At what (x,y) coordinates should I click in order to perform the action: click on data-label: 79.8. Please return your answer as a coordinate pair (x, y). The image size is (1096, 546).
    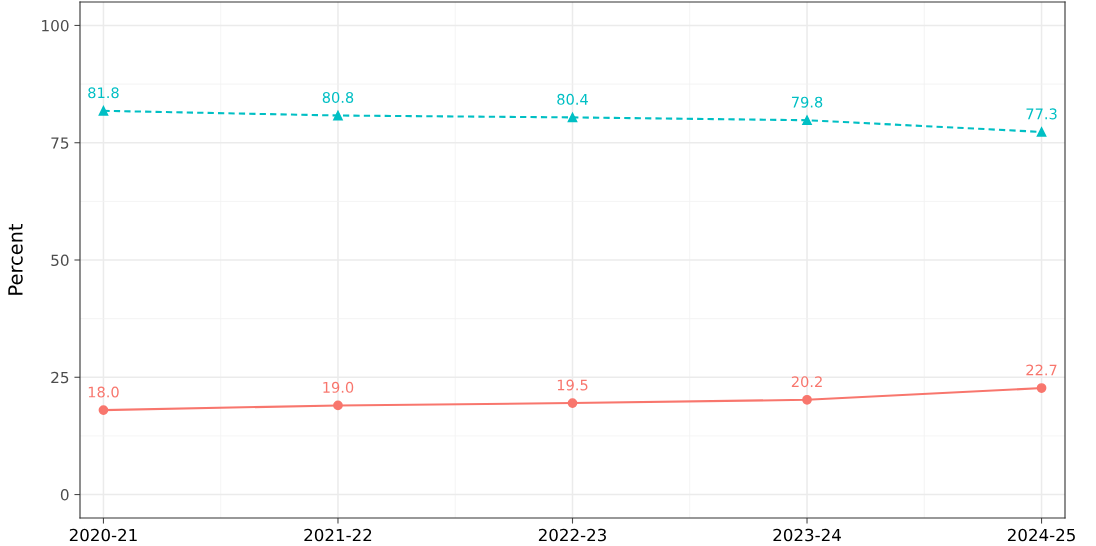
    Looking at the image, I should click on (807, 102).